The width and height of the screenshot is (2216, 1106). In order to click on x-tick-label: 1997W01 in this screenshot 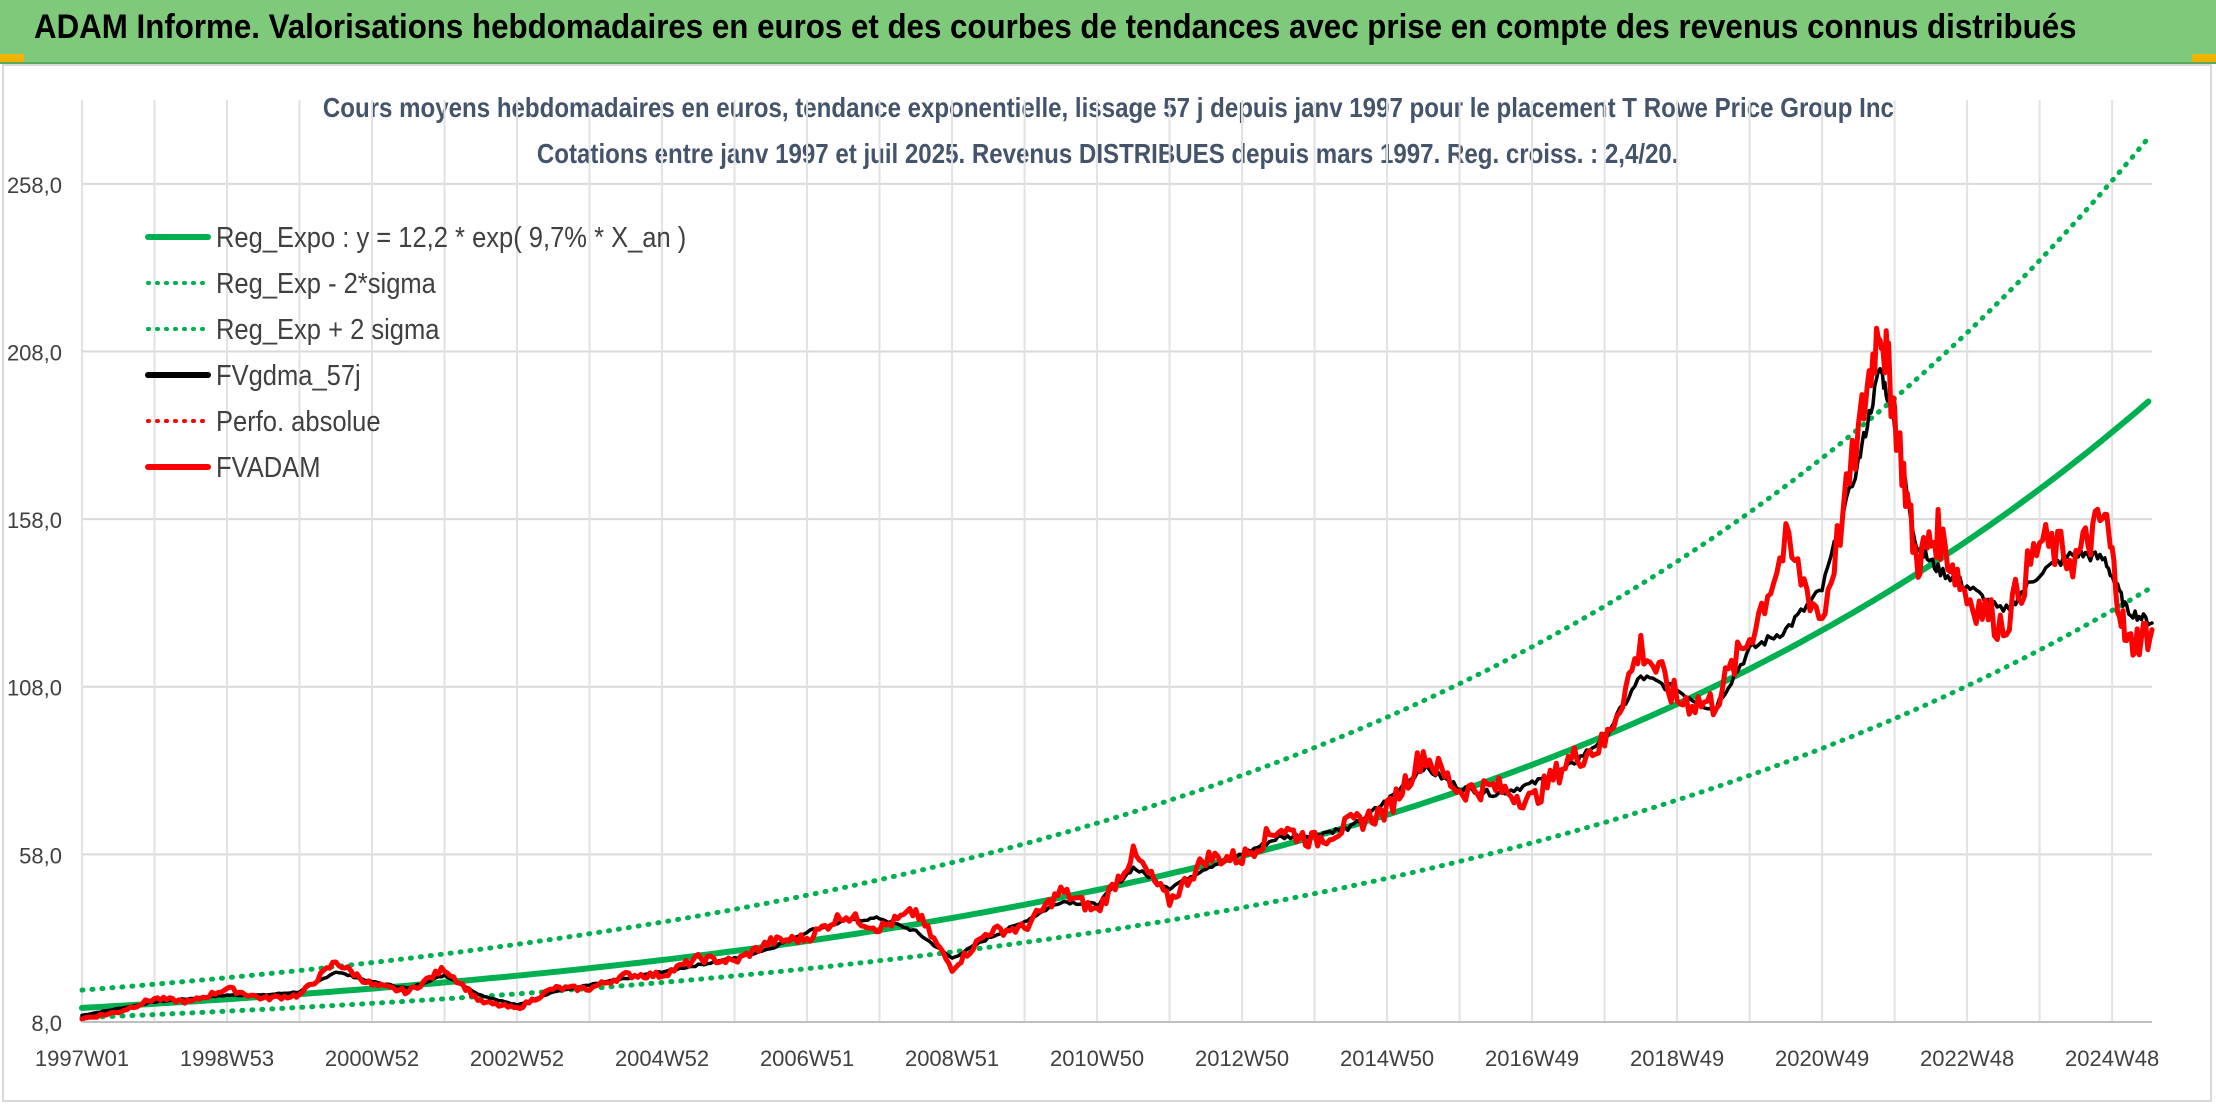, I will do `click(82, 1058)`.